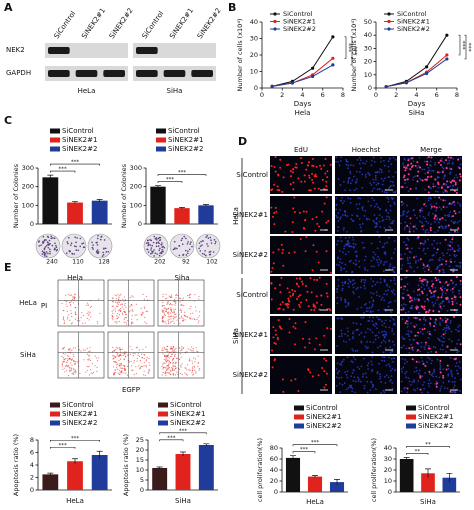 This screenshot has width=474, height=510. What do you see at coordinates (301, 150) in the screenshot?
I see `image-column-label: EdU` at bounding box center [301, 150].